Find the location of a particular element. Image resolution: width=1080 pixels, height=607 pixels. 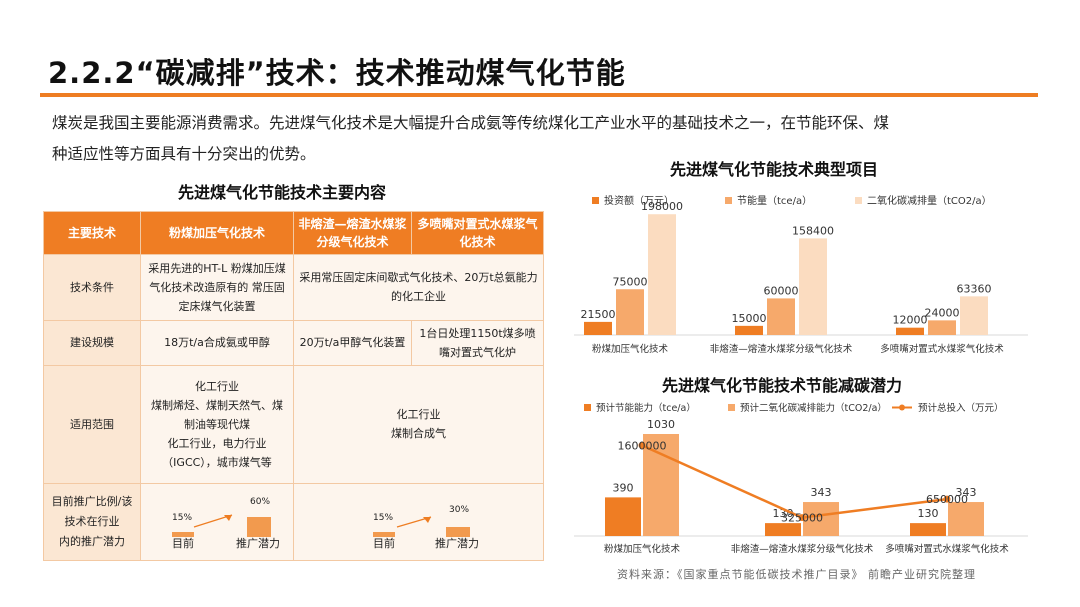

potential-bar is located at coordinates (259, 527).